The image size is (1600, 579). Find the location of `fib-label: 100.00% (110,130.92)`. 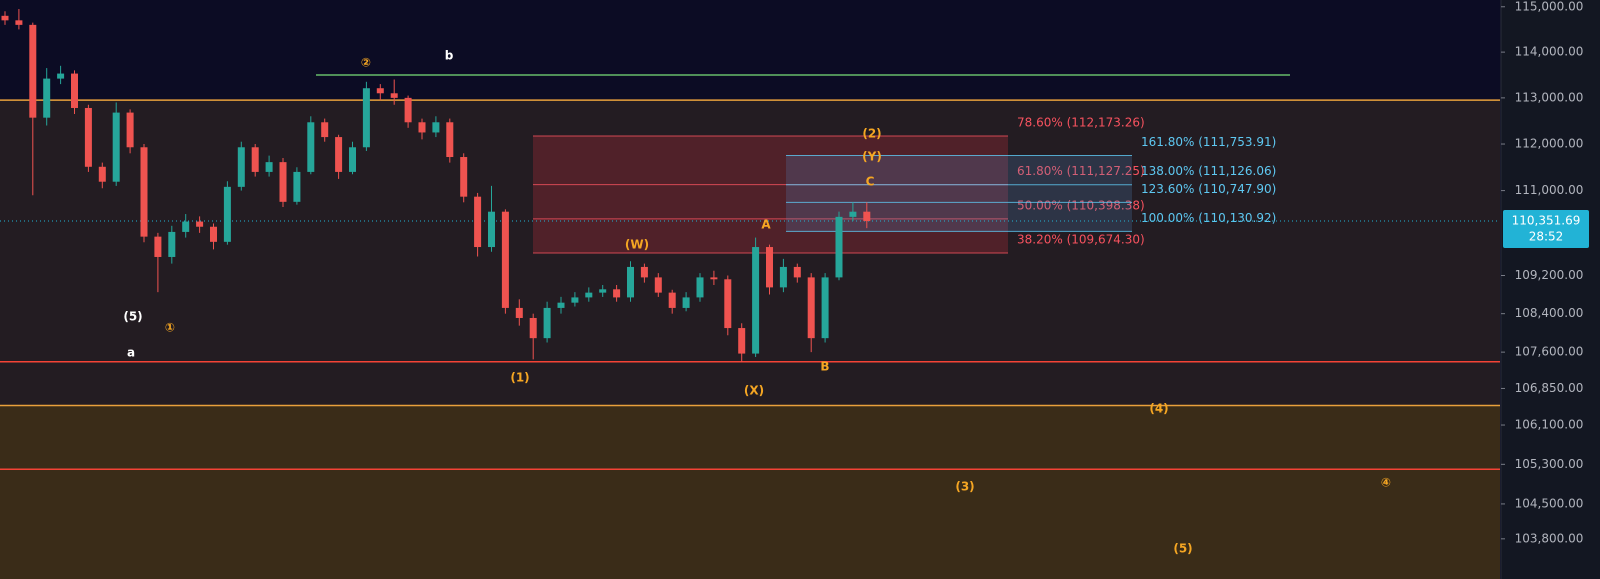

fib-label: 100.00% (110,130.92) is located at coordinates (1208, 218).